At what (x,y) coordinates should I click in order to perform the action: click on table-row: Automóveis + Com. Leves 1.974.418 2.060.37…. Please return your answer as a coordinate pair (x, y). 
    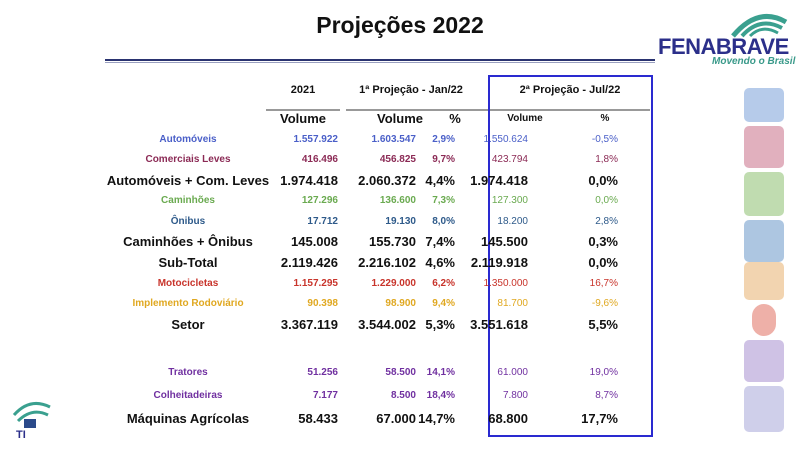
    Looking at the image, I should click on (400, 181).